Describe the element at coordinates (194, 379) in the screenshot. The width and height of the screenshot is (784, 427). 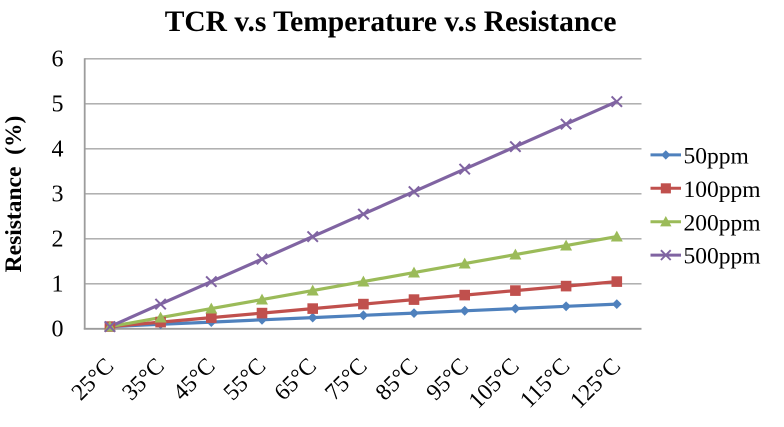
I see `svg-text: 45°C` at that location.